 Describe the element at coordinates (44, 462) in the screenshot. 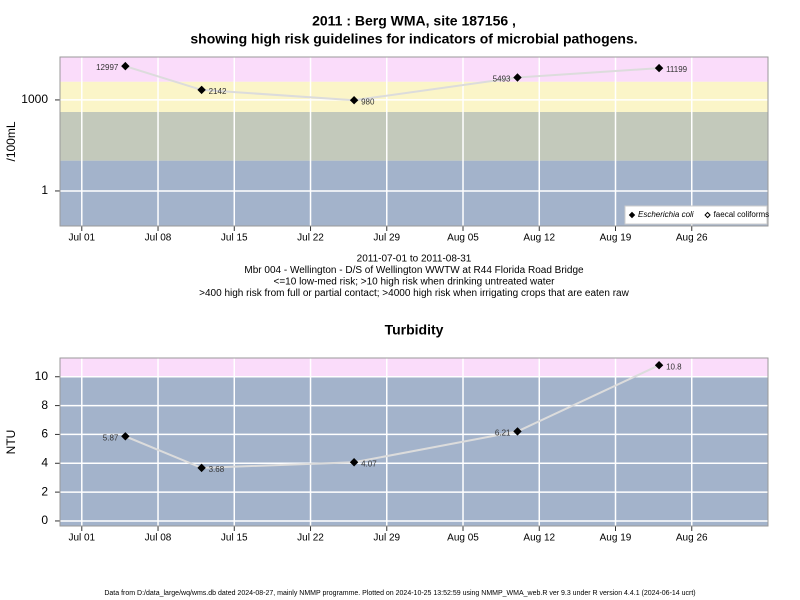

I see `y-tick-label: 4` at that location.